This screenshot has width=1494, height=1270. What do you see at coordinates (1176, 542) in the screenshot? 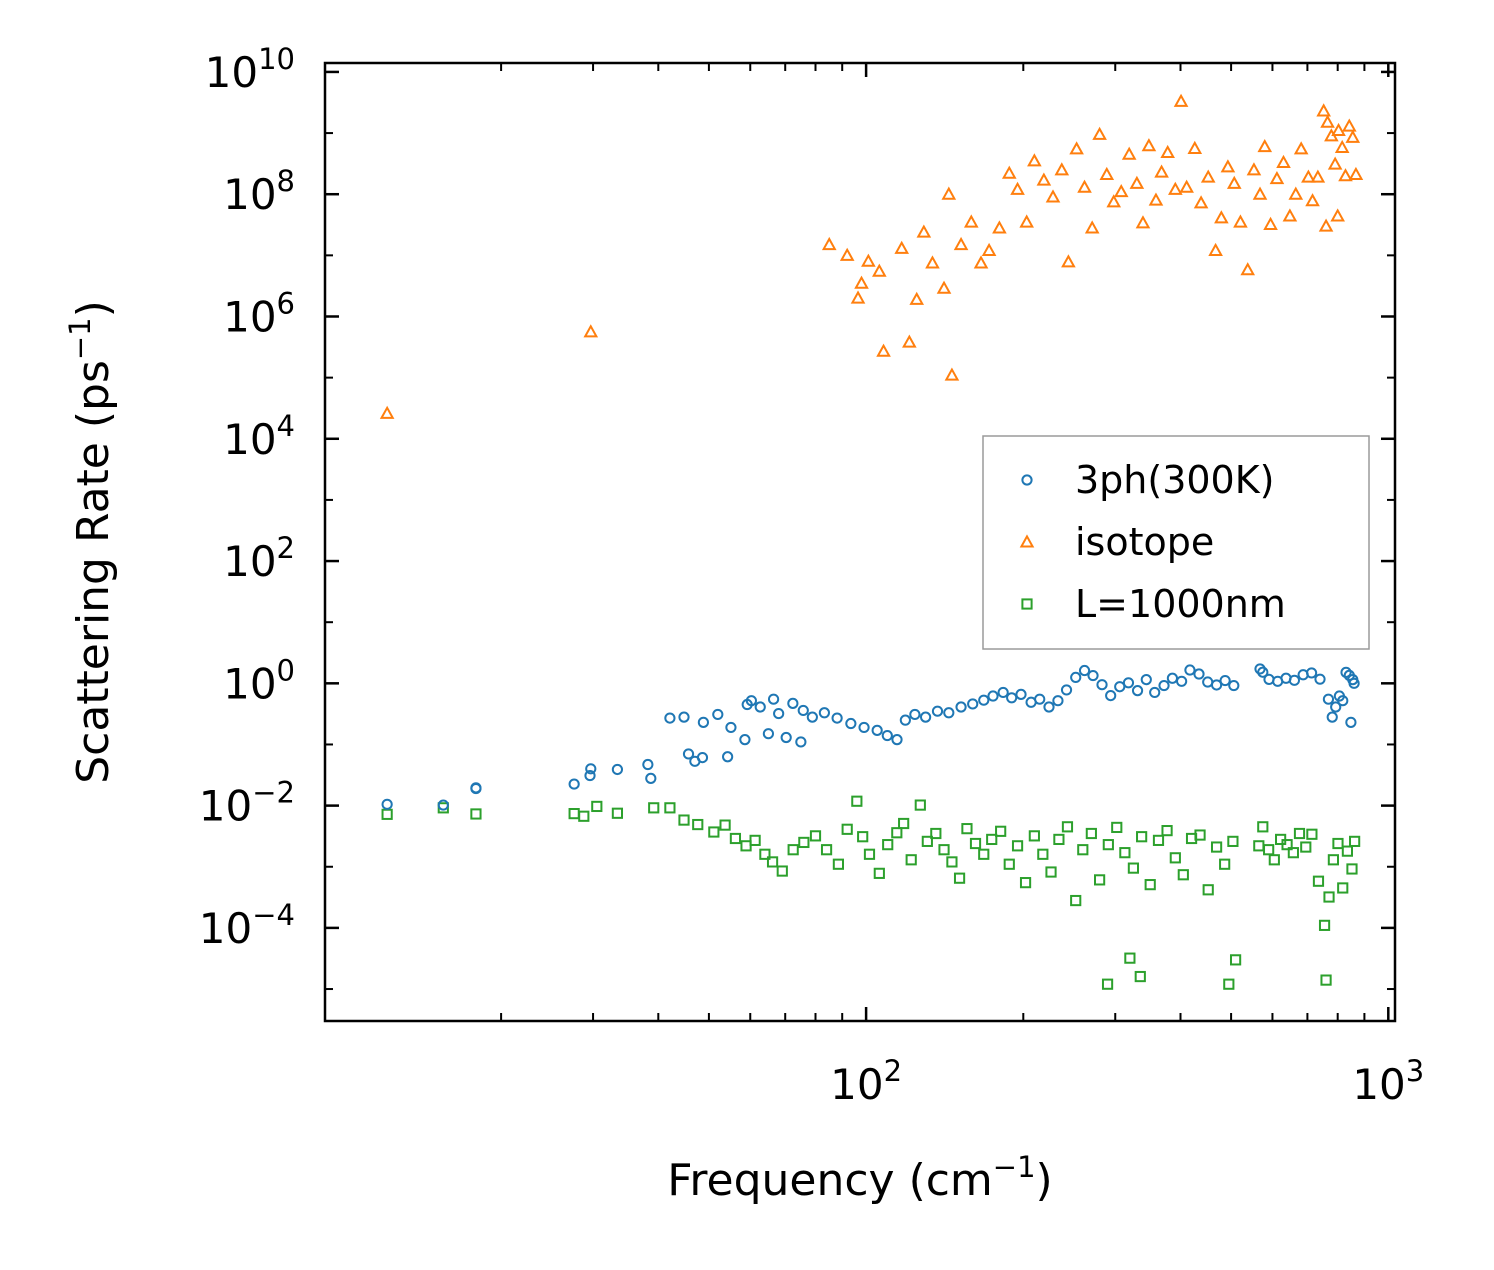
I see `legend: 3ph(300K) isotope L=1000nm` at bounding box center [1176, 542].